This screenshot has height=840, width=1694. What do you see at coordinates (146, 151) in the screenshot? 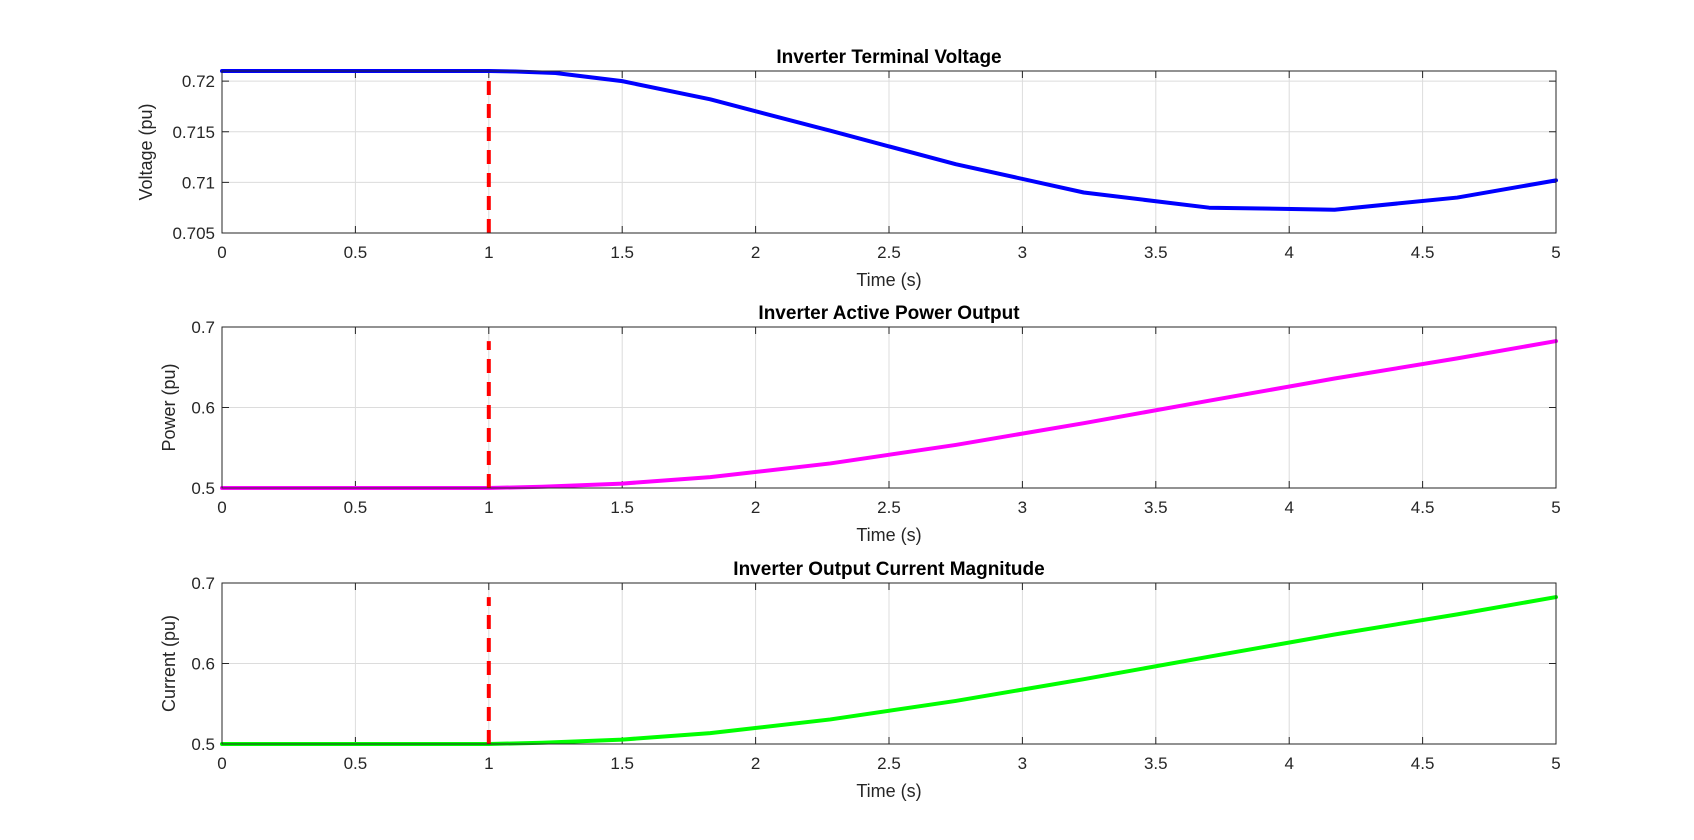
I see `y-axis-label: Voltage (pu)` at bounding box center [146, 151].